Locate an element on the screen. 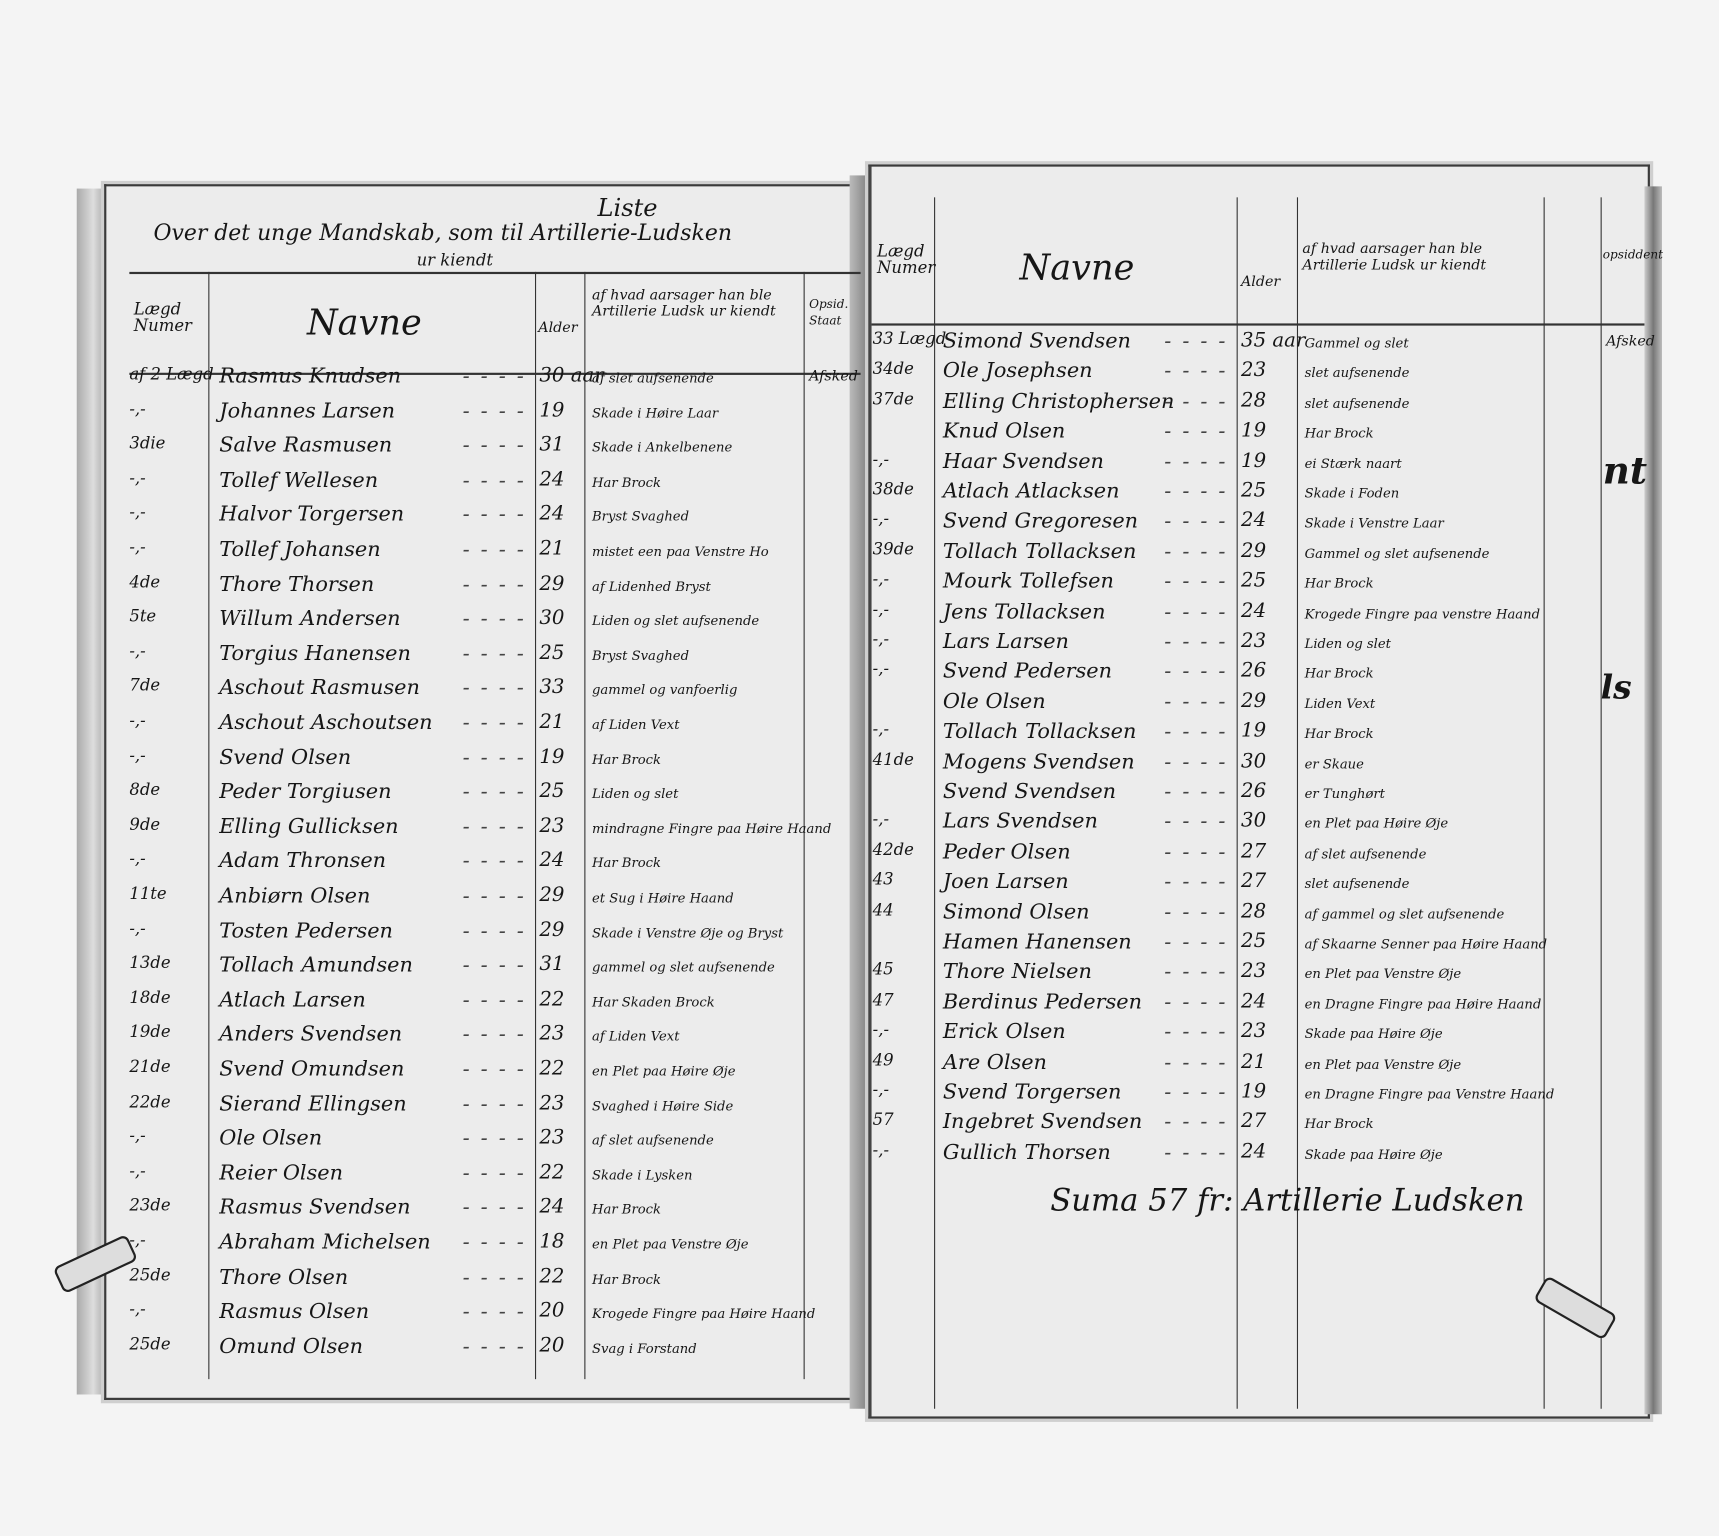  lagd-number: 38de is located at coordinates (893, 489).